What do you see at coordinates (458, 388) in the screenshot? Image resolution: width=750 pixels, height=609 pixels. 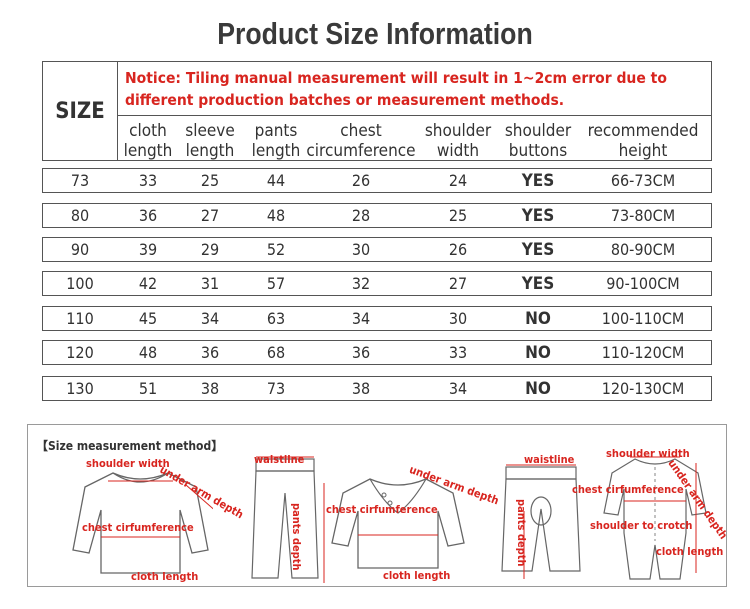 I see `cell-shoulder: 34` at bounding box center [458, 388].